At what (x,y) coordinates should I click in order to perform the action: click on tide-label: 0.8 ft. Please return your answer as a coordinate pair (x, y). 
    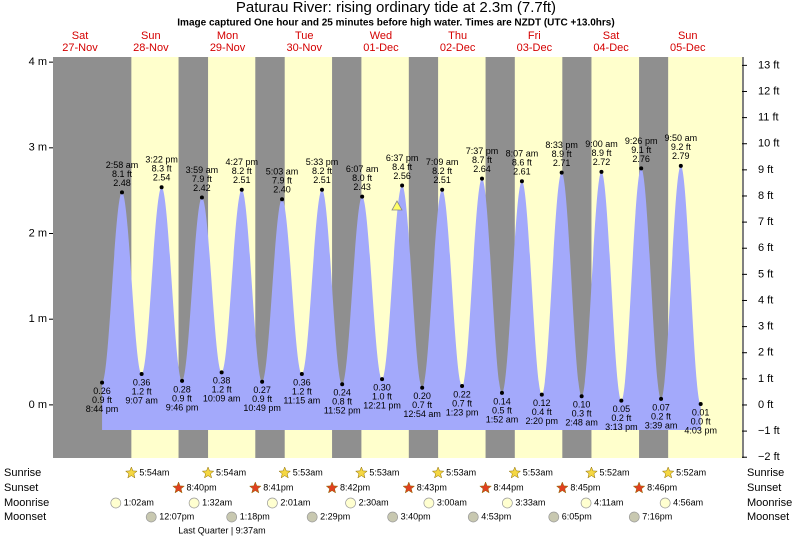
    Looking at the image, I should click on (342, 402).